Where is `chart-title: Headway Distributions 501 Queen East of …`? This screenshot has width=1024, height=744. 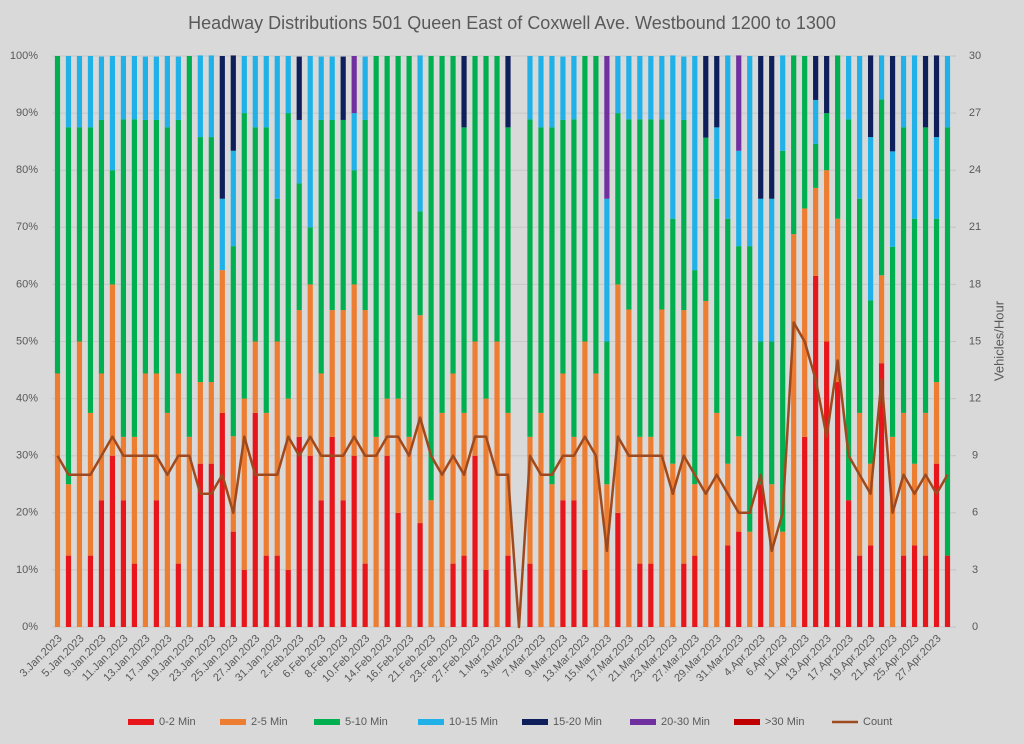 chart-title: Headway Distributions 501 Queen East of … is located at coordinates (512, 23).